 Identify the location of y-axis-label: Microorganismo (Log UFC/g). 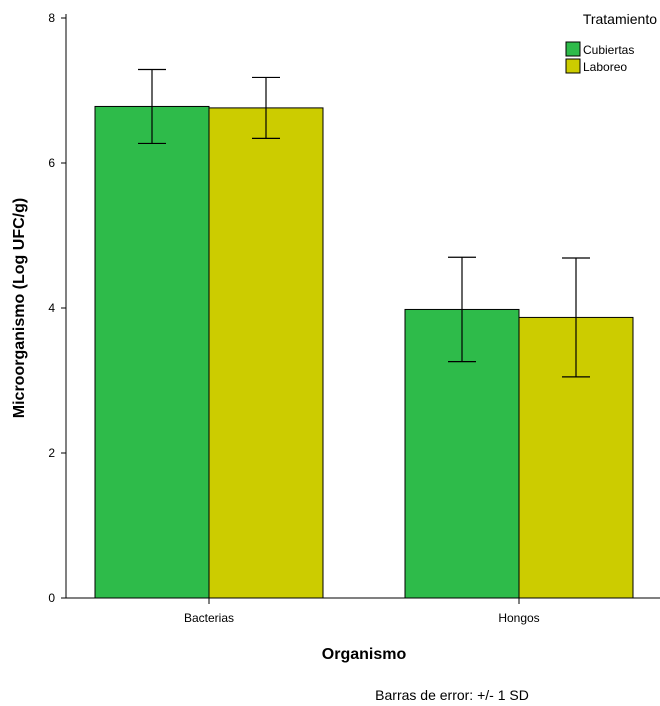
(19, 308).